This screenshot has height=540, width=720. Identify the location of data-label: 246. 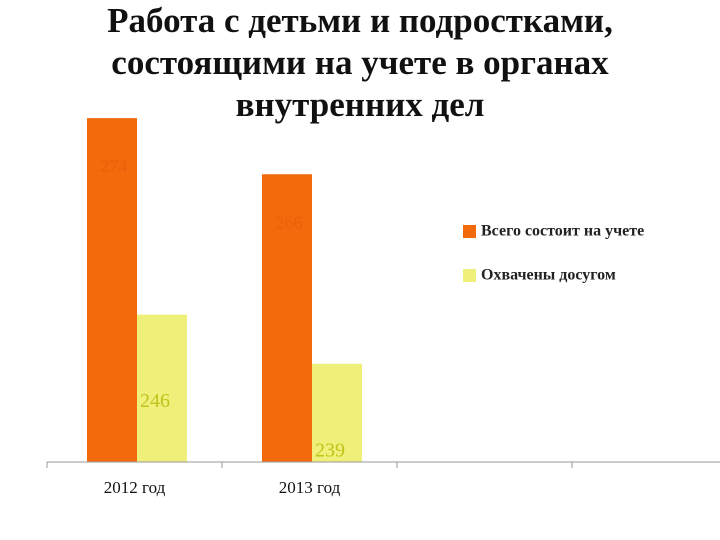
(155, 401).